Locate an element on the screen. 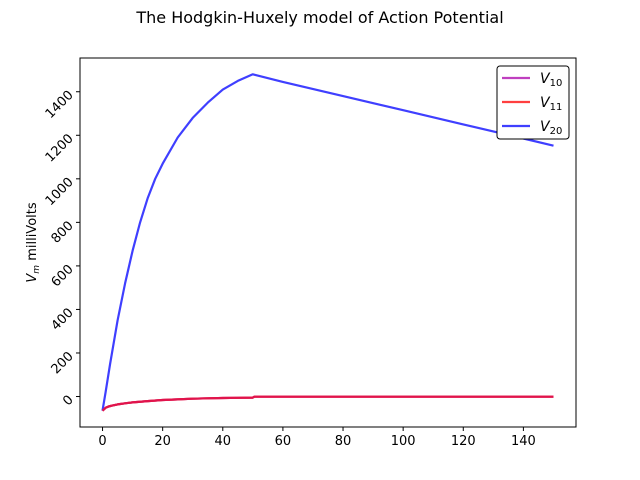 The width and height of the screenshot is (640, 480). y-tick-label: 1000 is located at coordinates (60, 192).